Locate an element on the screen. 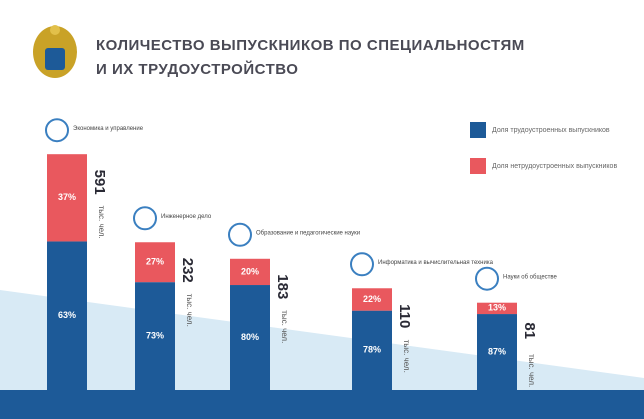 This screenshot has width=644, height=419. total-label: 591 is located at coordinates (99, 182).